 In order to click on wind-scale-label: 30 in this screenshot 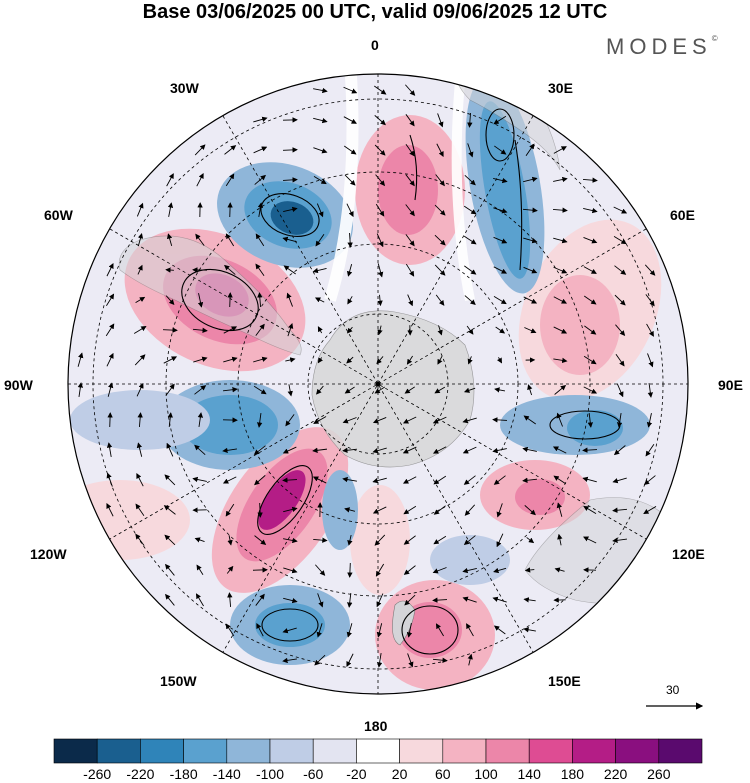, I will do `click(673, 690)`.